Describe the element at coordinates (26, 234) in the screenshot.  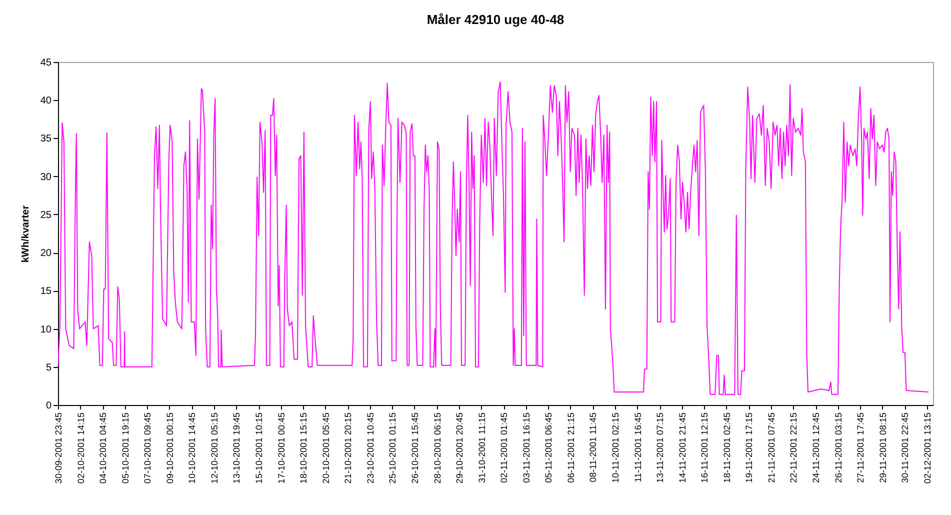
I see `y-axis-title: kWh/kvarter` at that location.